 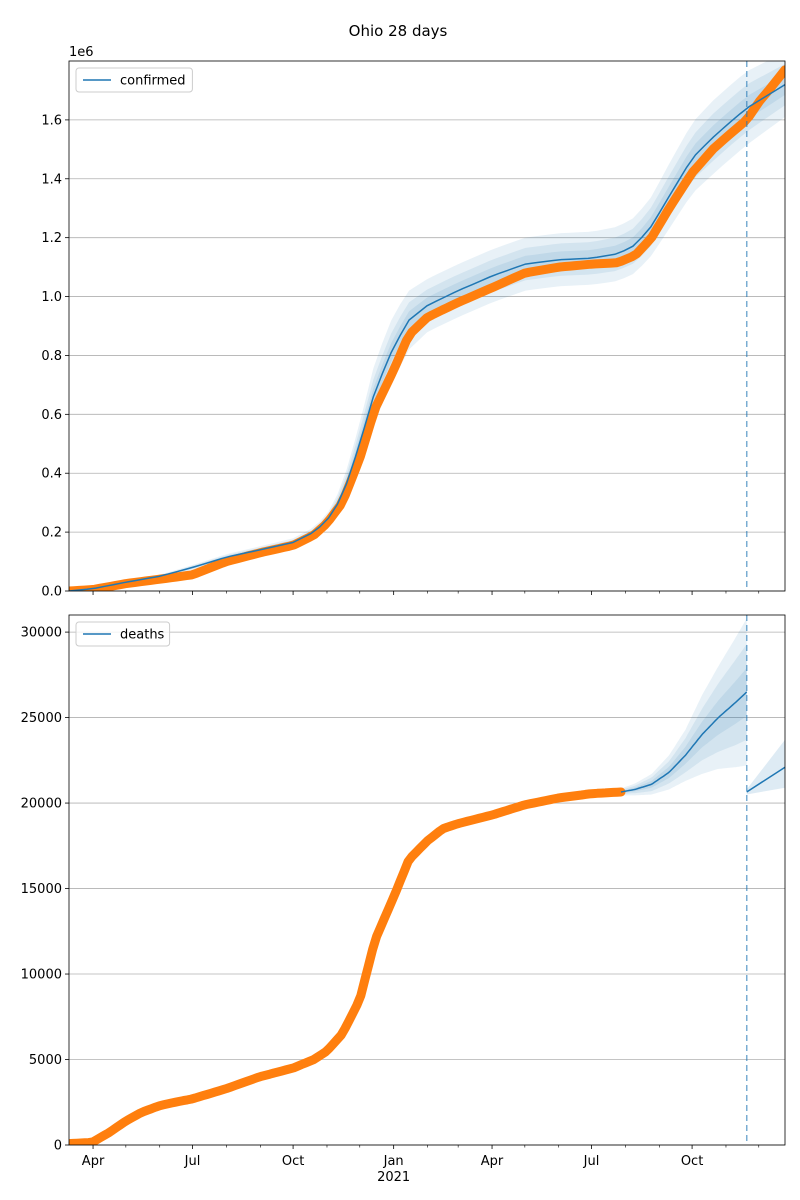 I want to click on legend: deaths, so click(x=123, y=634).